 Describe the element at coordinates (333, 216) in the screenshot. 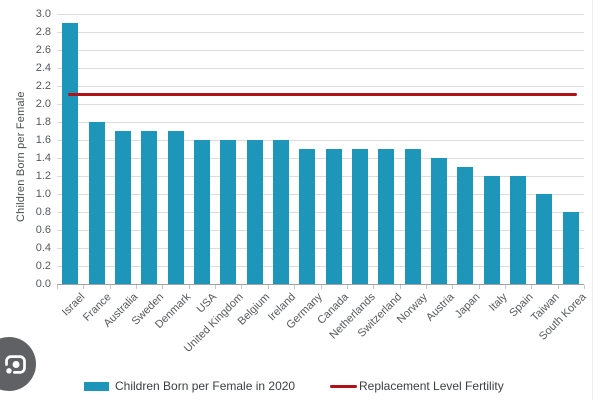

I see `bar-canada` at that location.